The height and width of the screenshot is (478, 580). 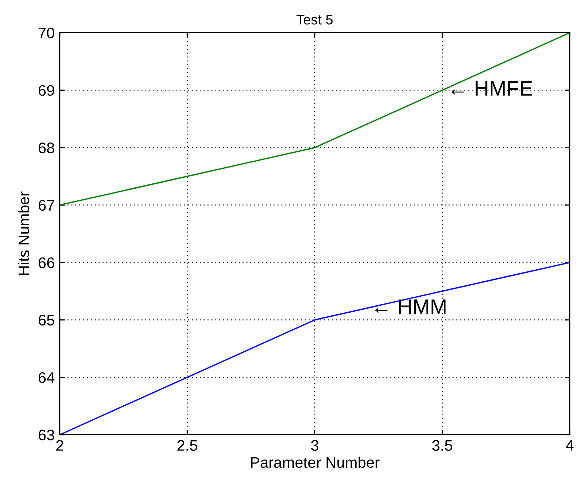 I want to click on y-tick-label: 68, so click(x=46, y=148).